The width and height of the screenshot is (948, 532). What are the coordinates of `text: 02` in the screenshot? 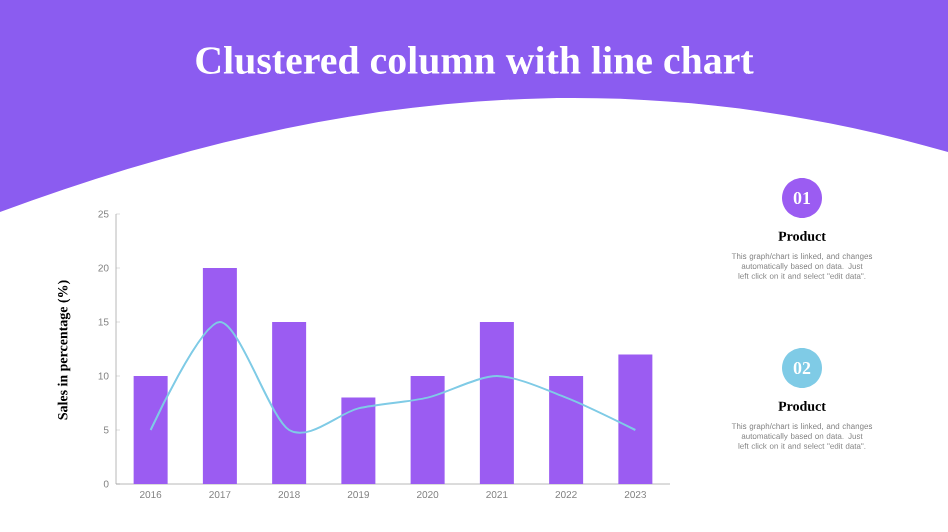 It's located at (802, 368).